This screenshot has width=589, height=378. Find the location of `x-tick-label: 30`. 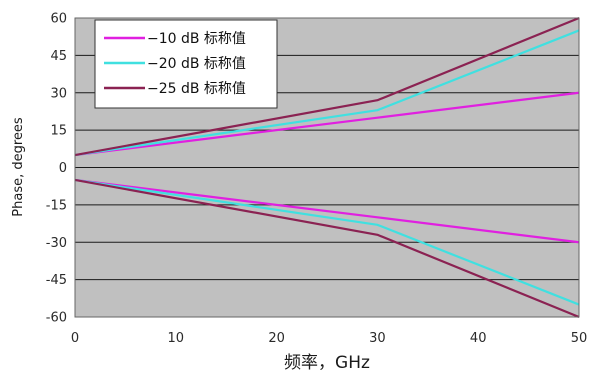

x-tick-label: 30 is located at coordinates (377, 338).